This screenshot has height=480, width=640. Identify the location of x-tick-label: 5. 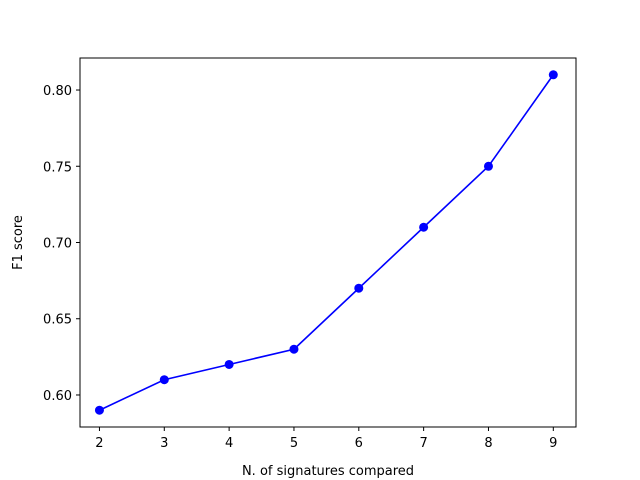
(294, 443).